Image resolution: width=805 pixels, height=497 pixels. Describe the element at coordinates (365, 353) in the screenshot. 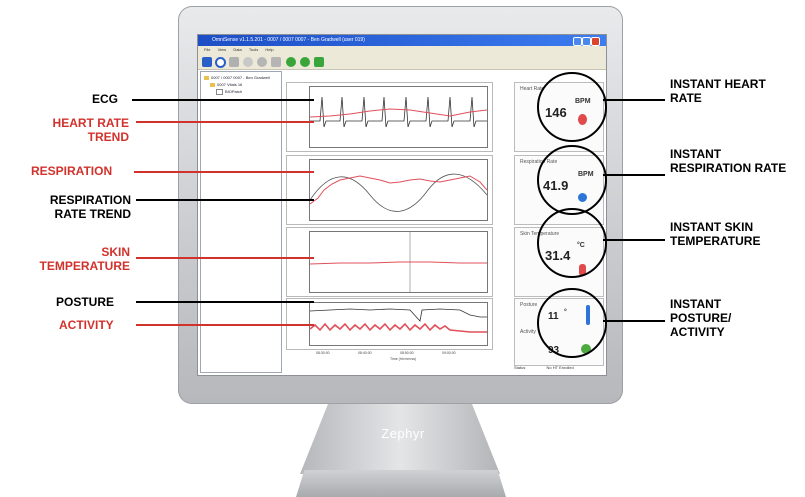

I see `time-tick: 08:40:00` at that location.